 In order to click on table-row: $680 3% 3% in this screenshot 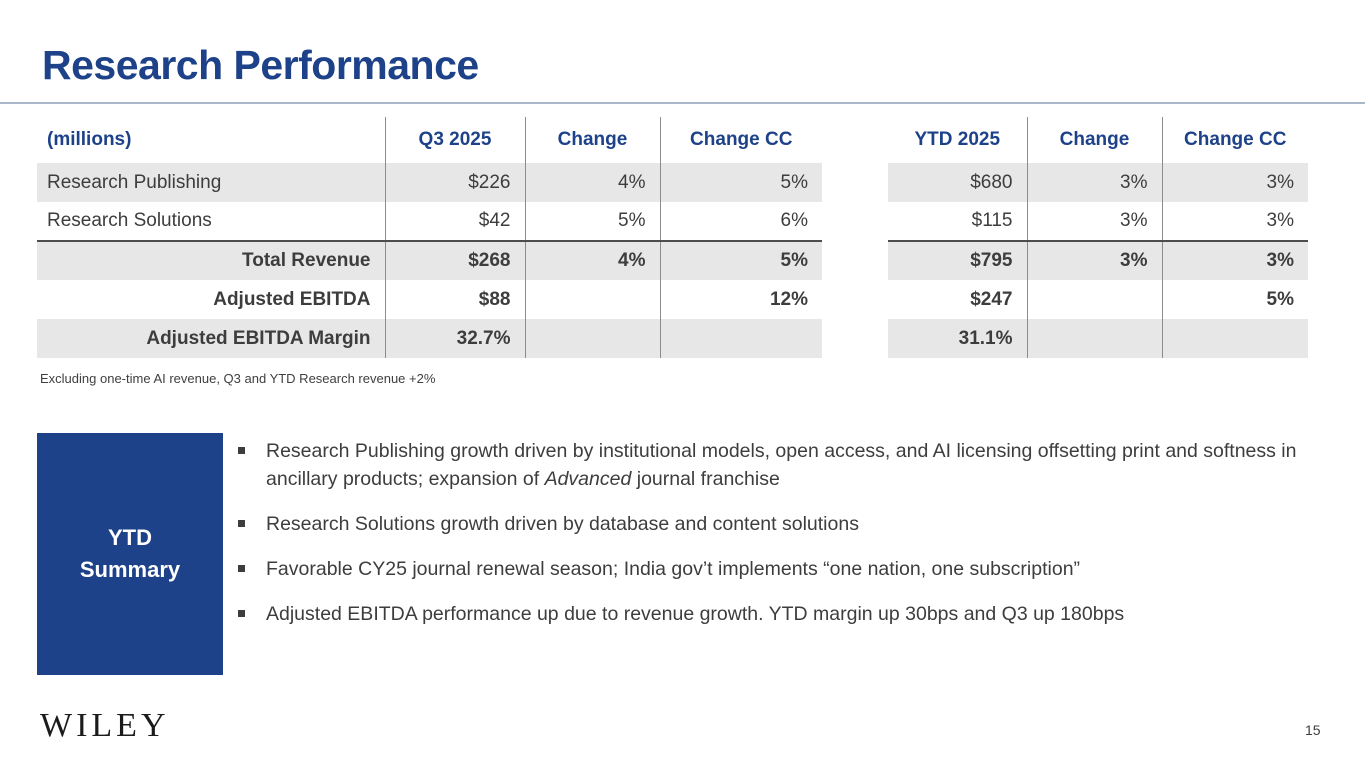, I will do `click(1098, 182)`.